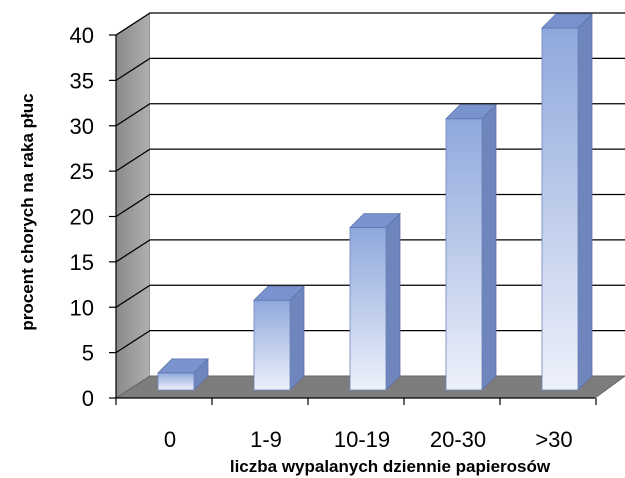 Image resolution: width=625 pixels, height=478 pixels. I want to click on y-tick-label: 35, so click(82, 80).